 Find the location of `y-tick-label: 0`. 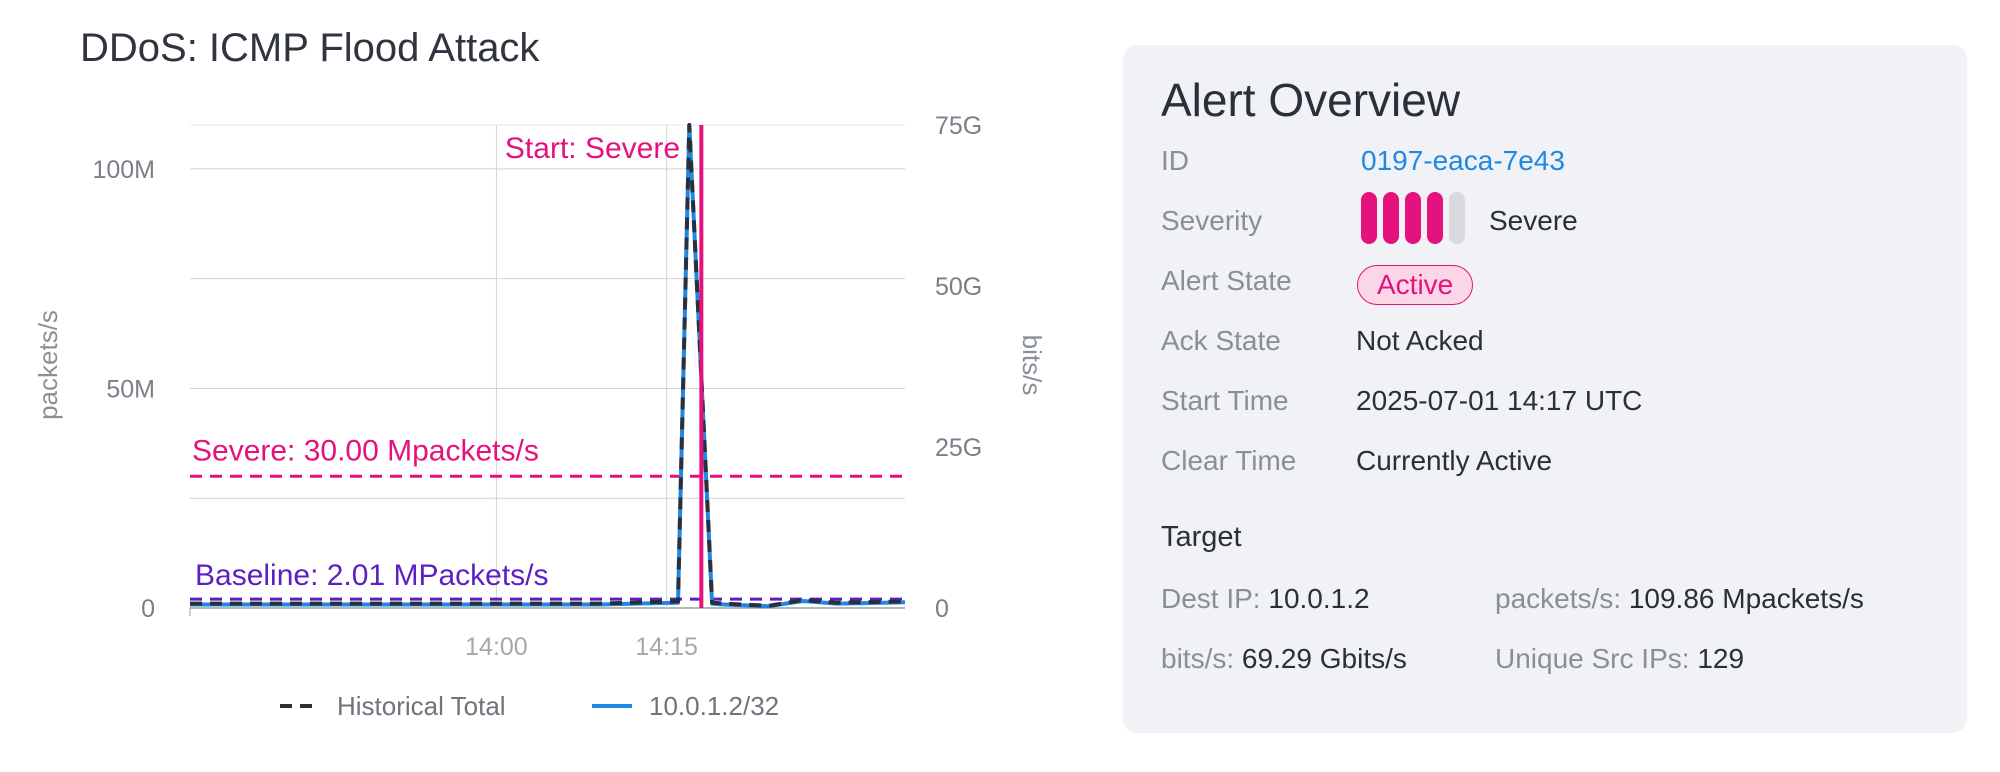

y-tick-label: 0 is located at coordinates (148, 609).